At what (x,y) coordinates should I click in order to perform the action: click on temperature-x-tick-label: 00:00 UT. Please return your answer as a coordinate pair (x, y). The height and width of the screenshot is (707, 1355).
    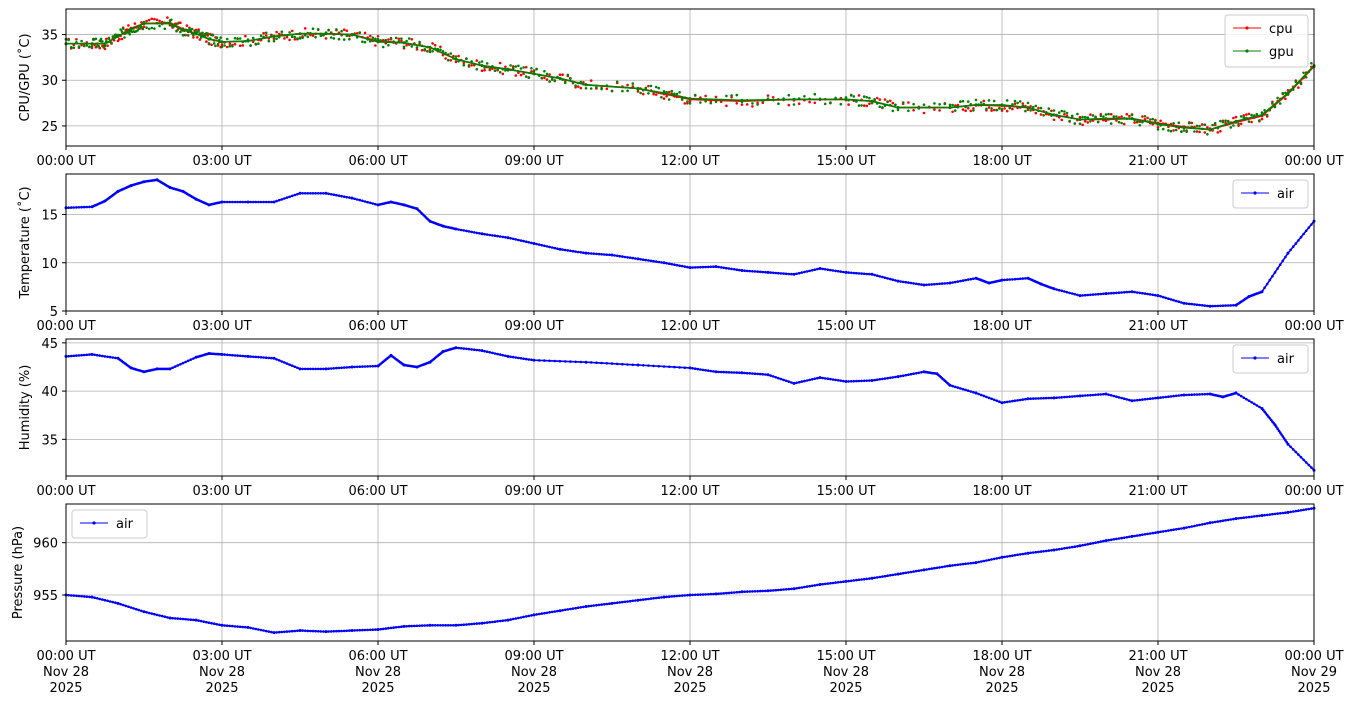
    Looking at the image, I should click on (65, 326).